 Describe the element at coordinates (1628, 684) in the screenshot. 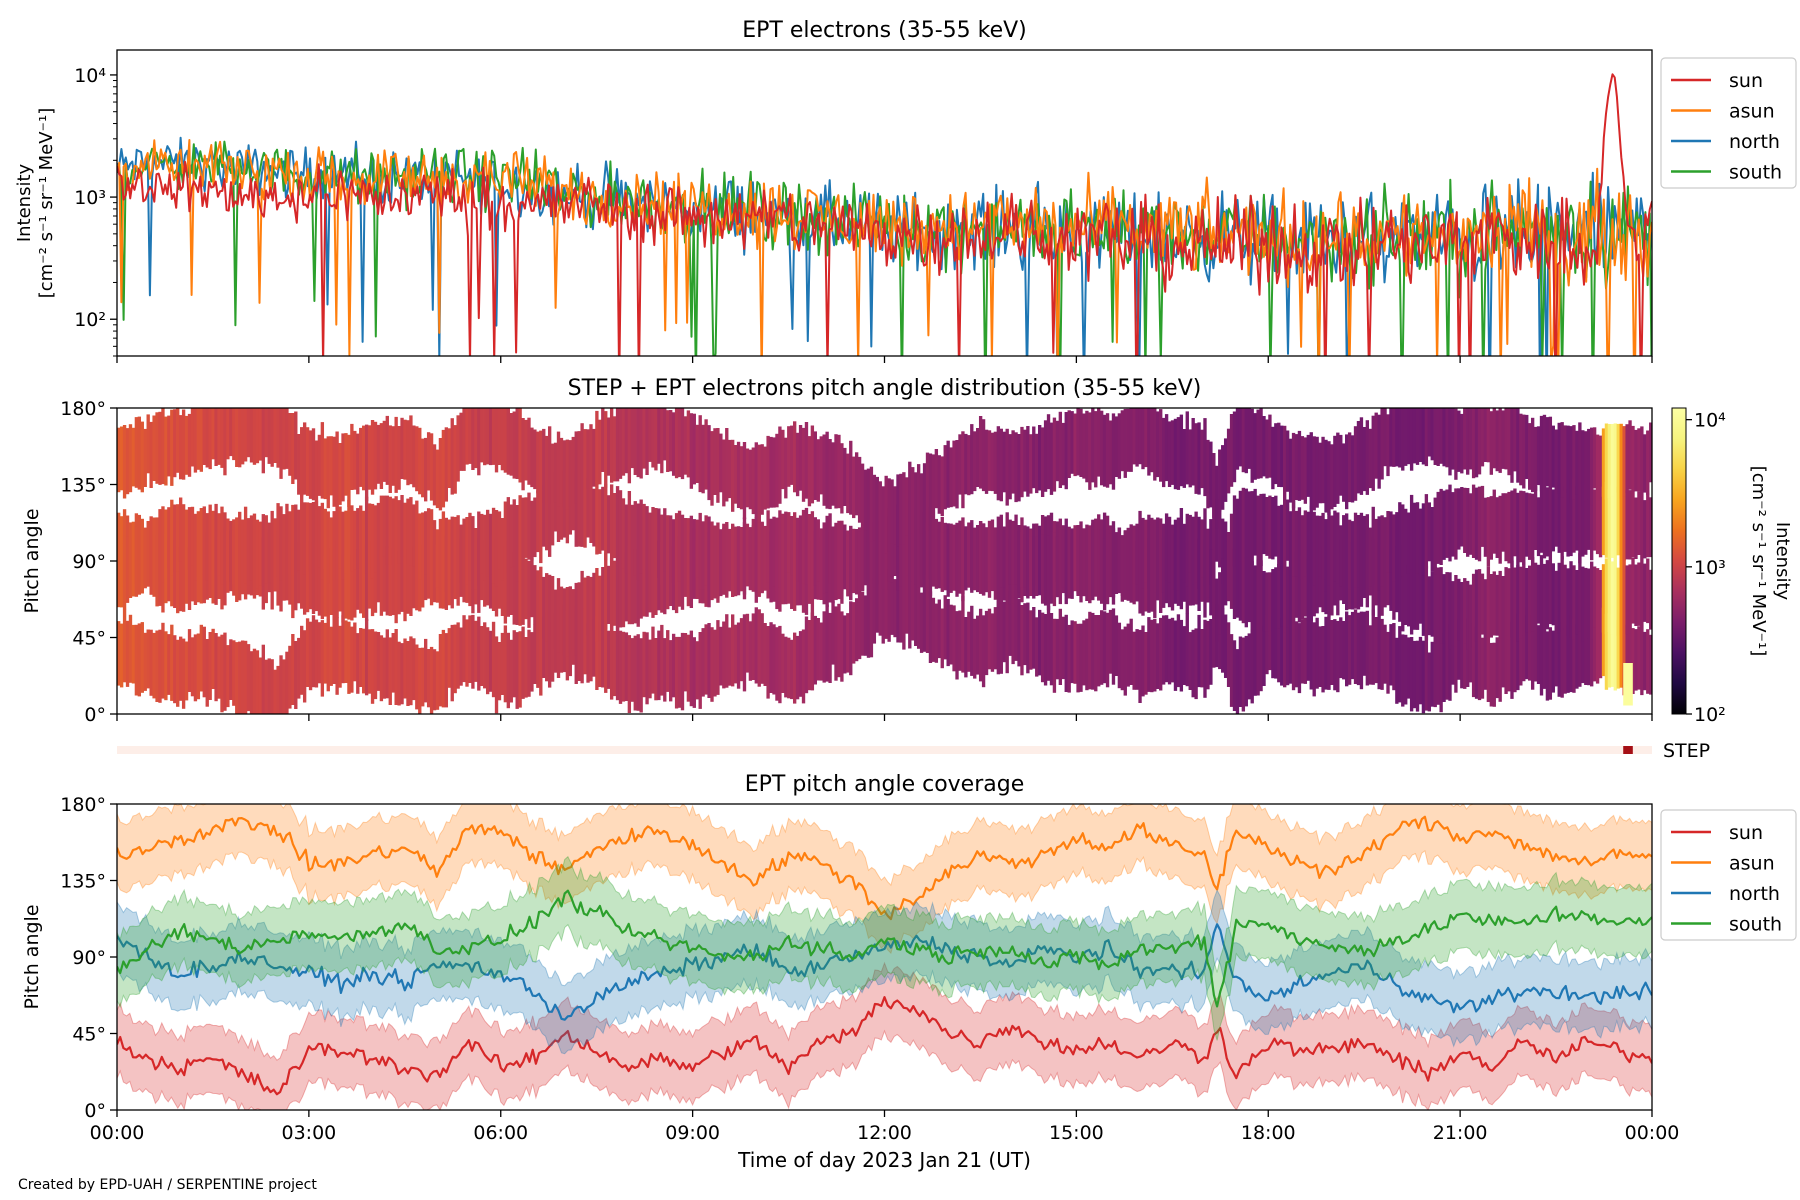

I see `pad-burst-cell` at that location.